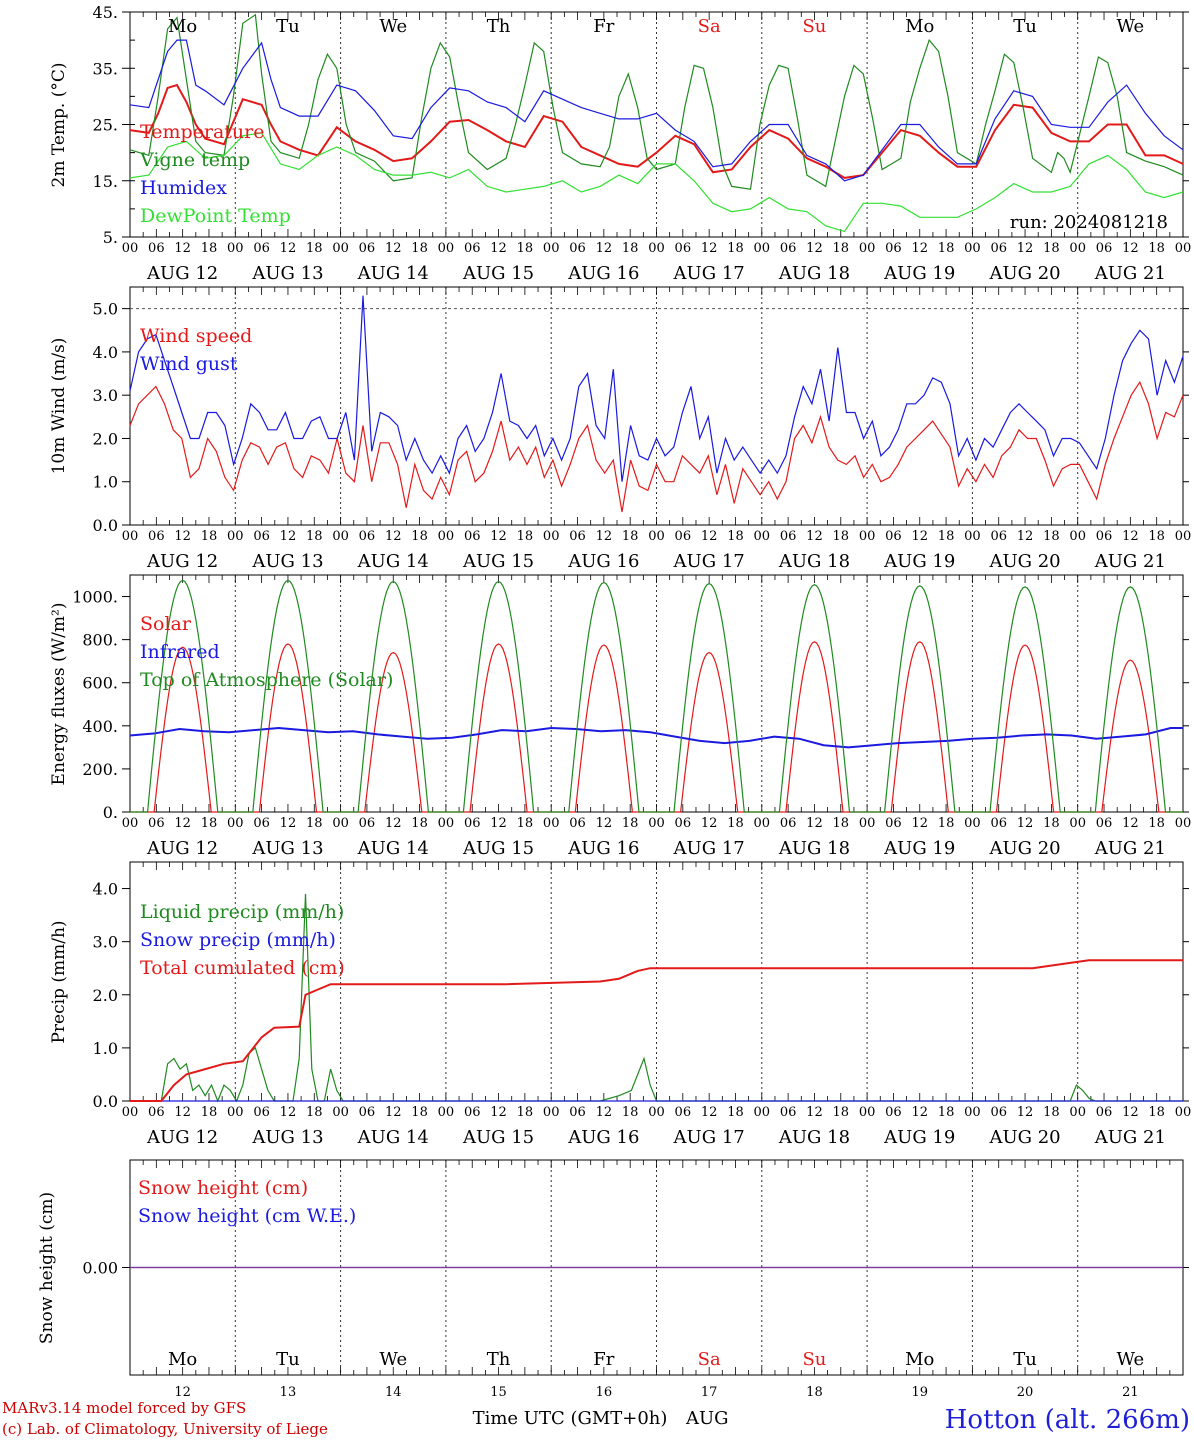  What do you see at coordinates (709, 26) in the screenshot?
I see `weekday-label-top: Sa` at bounding box center [709, 26].